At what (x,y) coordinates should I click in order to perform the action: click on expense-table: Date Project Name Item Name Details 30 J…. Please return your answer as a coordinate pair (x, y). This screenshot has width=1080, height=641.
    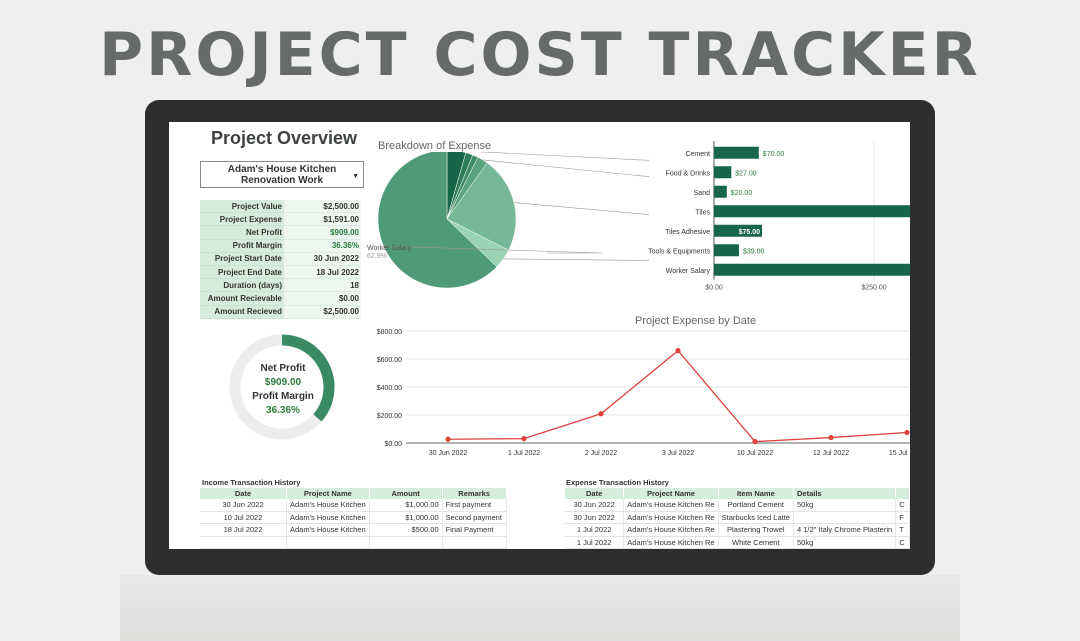
    Looking at the image, I should click on (737, 518).